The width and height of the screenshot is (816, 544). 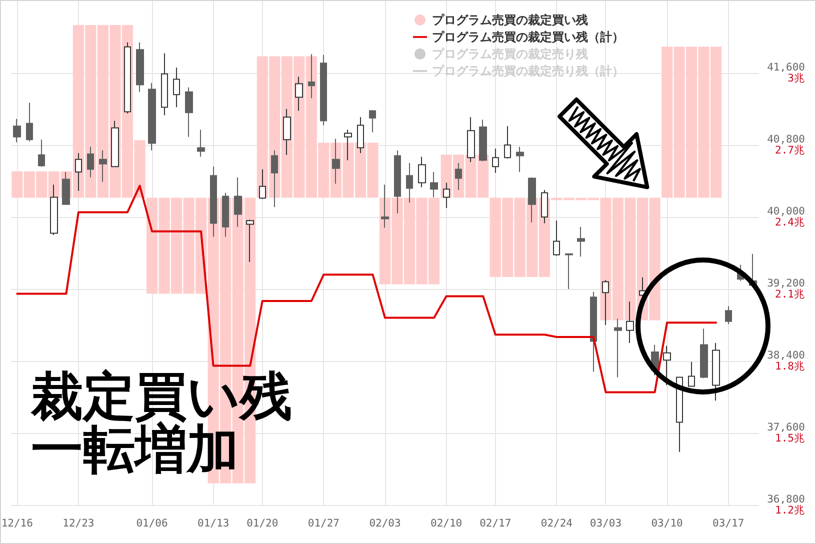 What do you see at coordinates (667, 524) in the screenshot?
I see `x-tick-label: 03/10` at bounding box center [667, 524].